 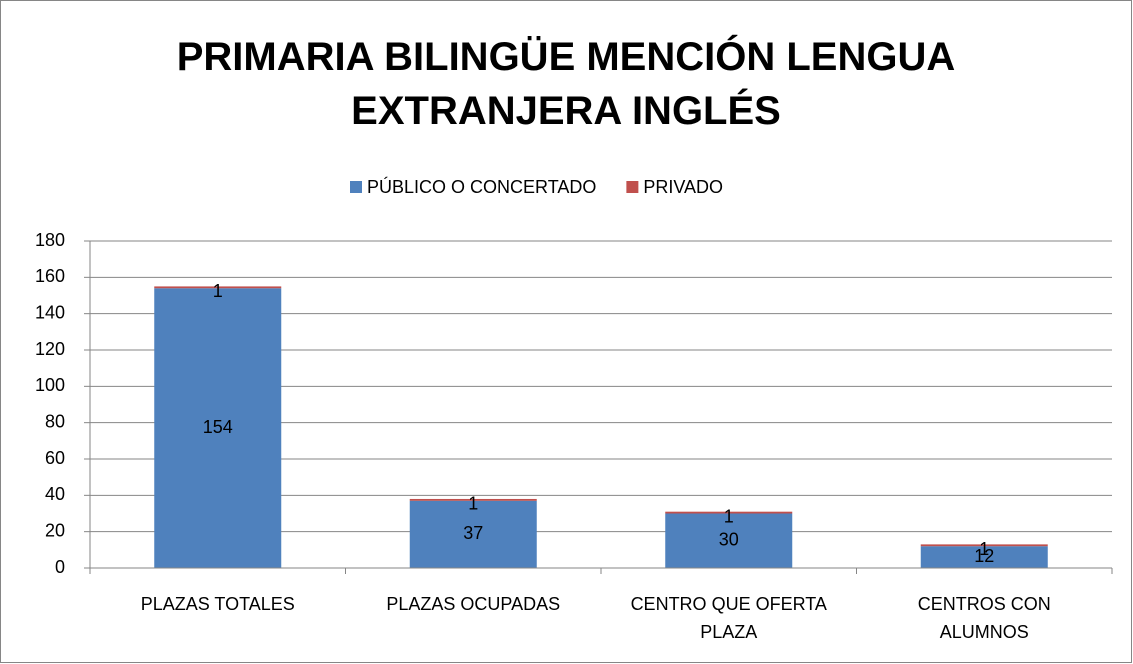 What do you see at coordinates (55, 421) in the screenshot?
I see `y-tick-label: 80` at bounding box center [55, 421].